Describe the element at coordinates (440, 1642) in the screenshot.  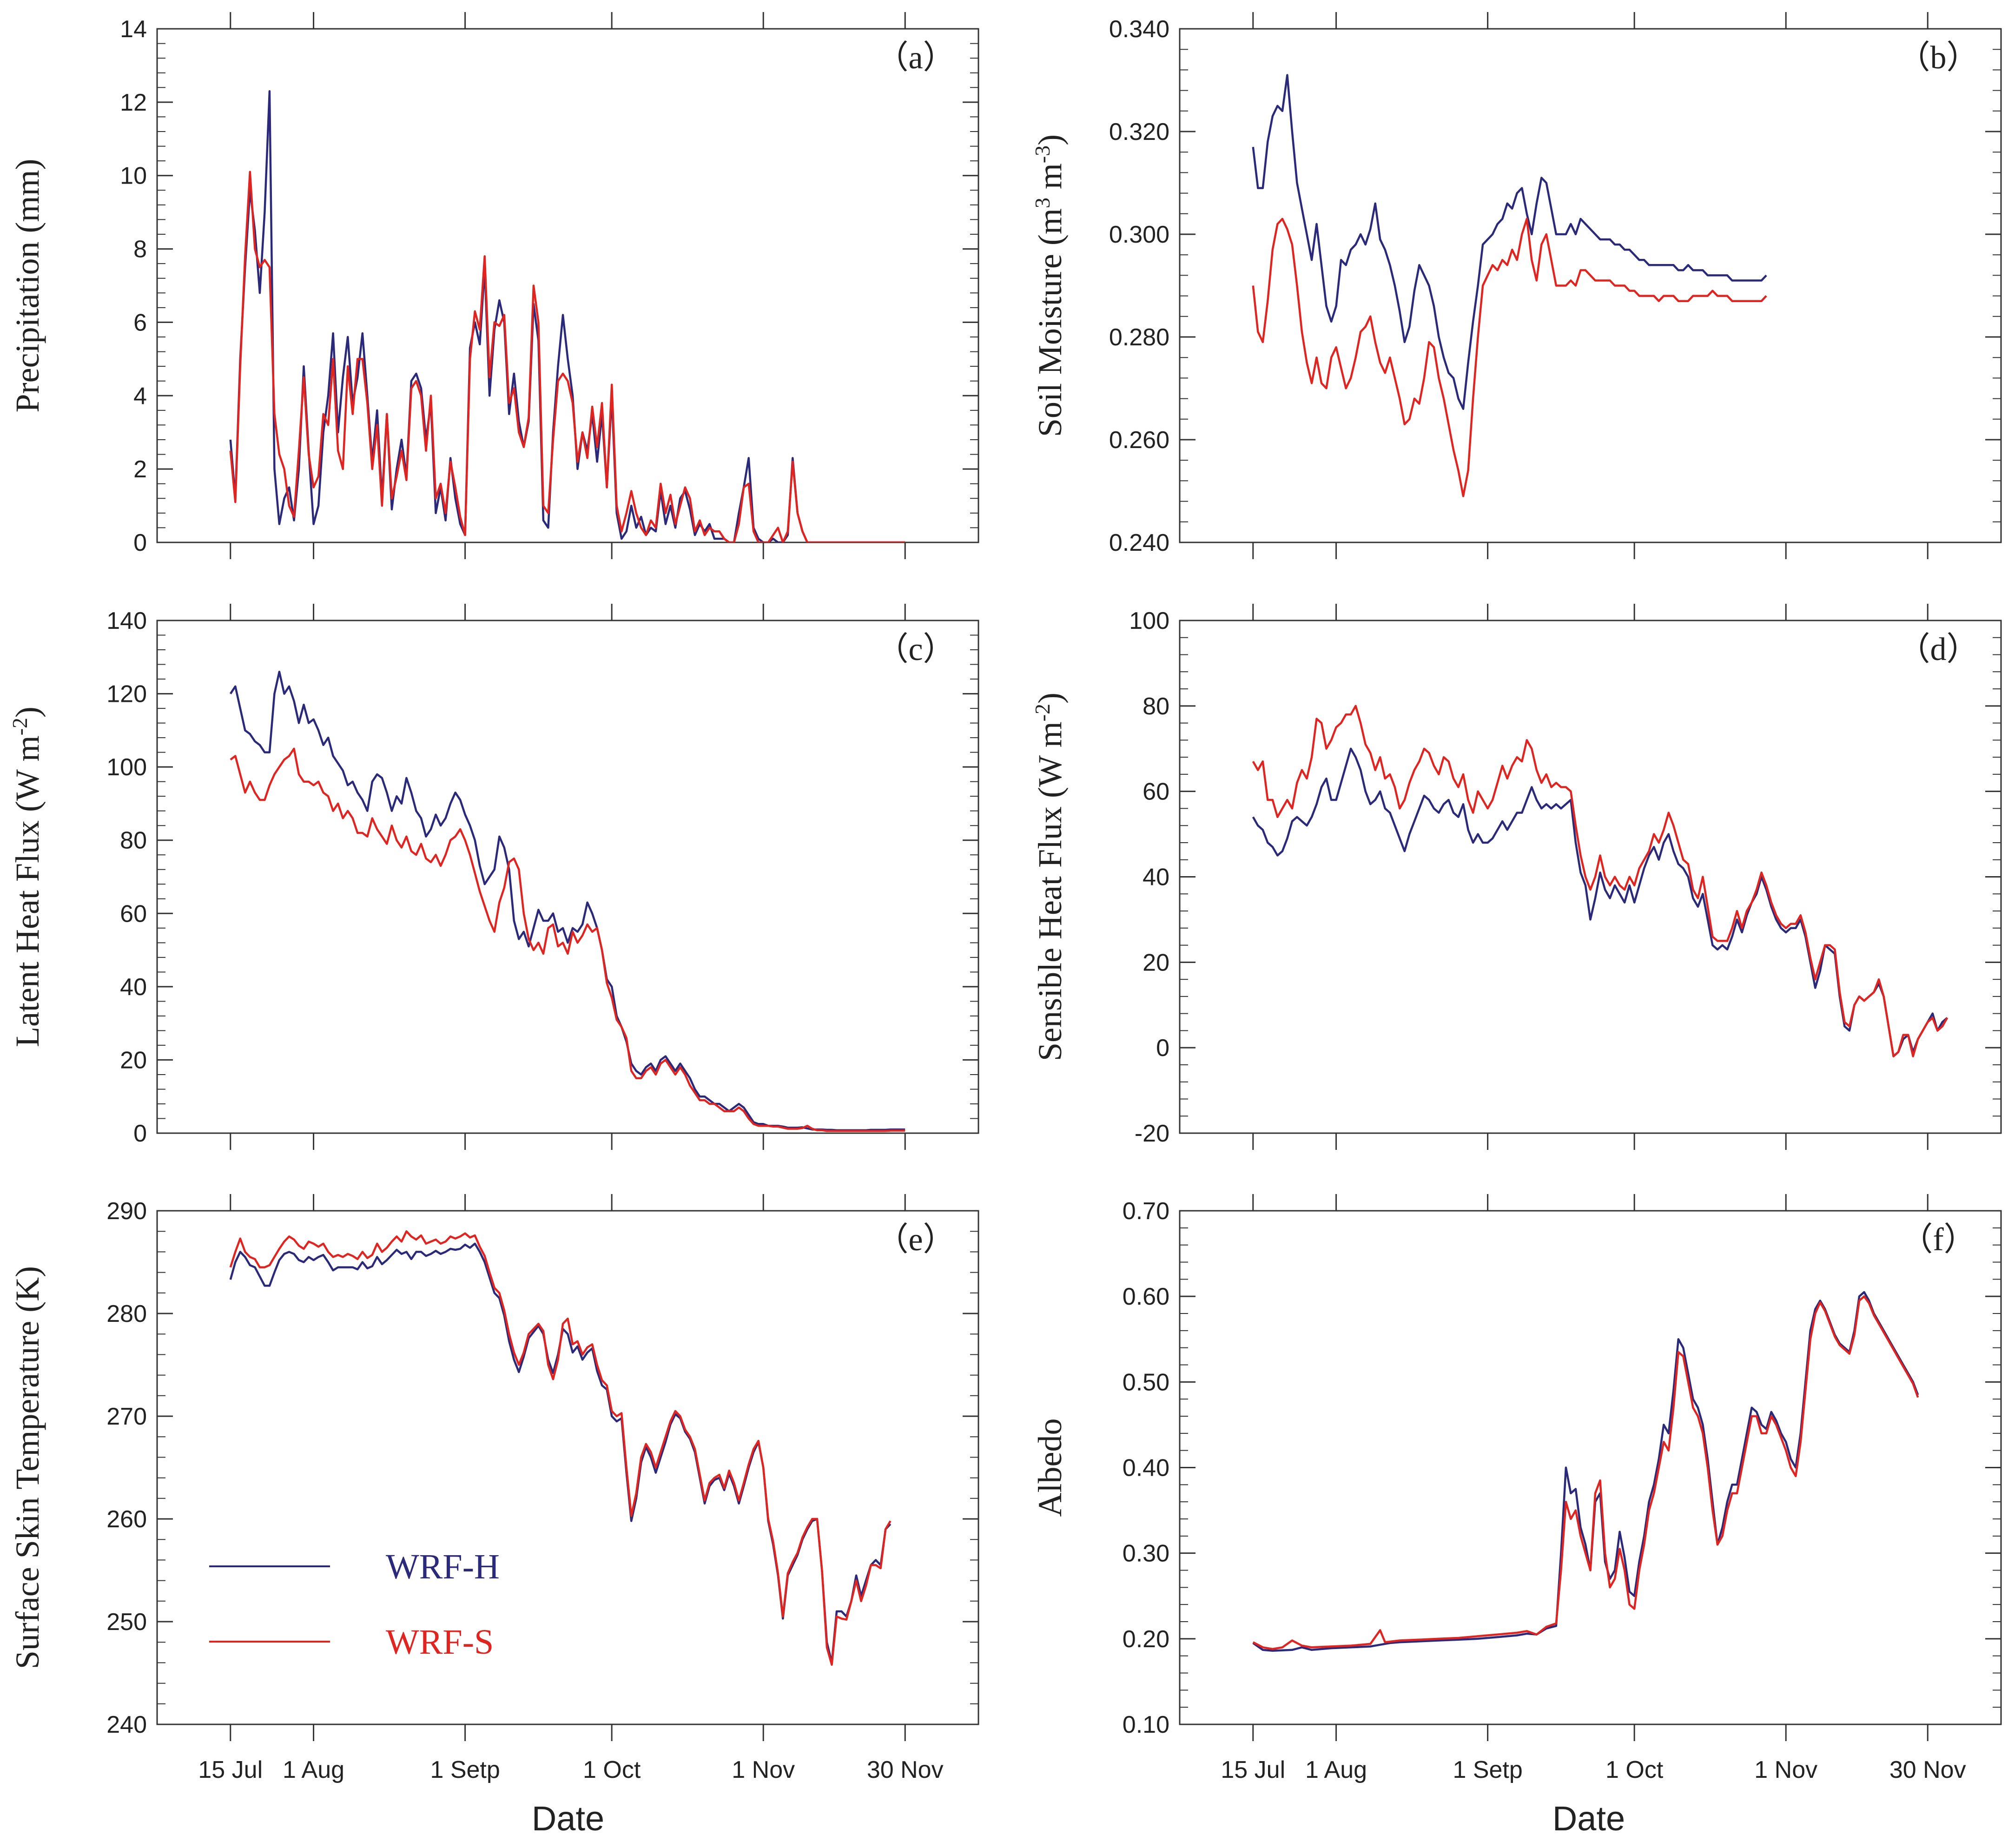
I see `legend-label-wrf-s: WRF-S` at that location.